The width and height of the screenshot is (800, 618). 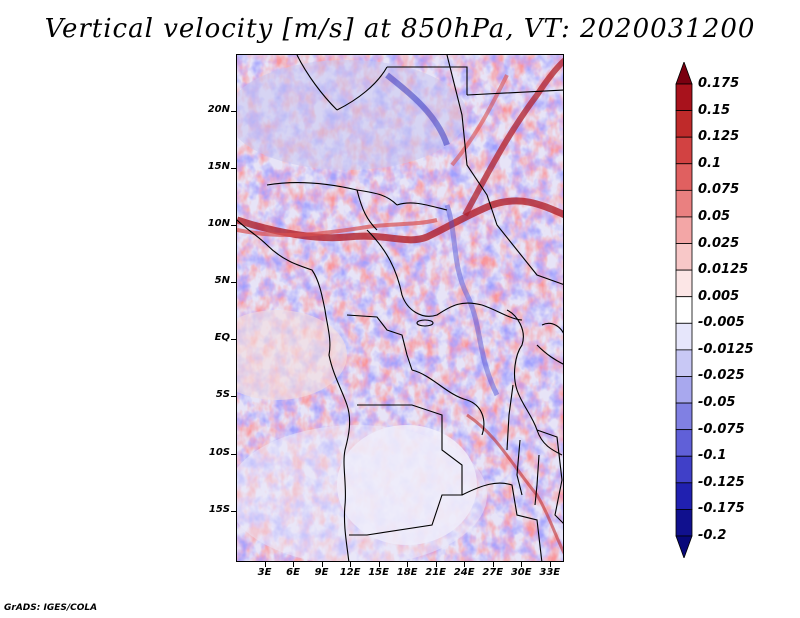 What do you see at coordinates (321, 572) in the screenshot?
I see `lon-label: 9E` at bounding box center [321, 572].